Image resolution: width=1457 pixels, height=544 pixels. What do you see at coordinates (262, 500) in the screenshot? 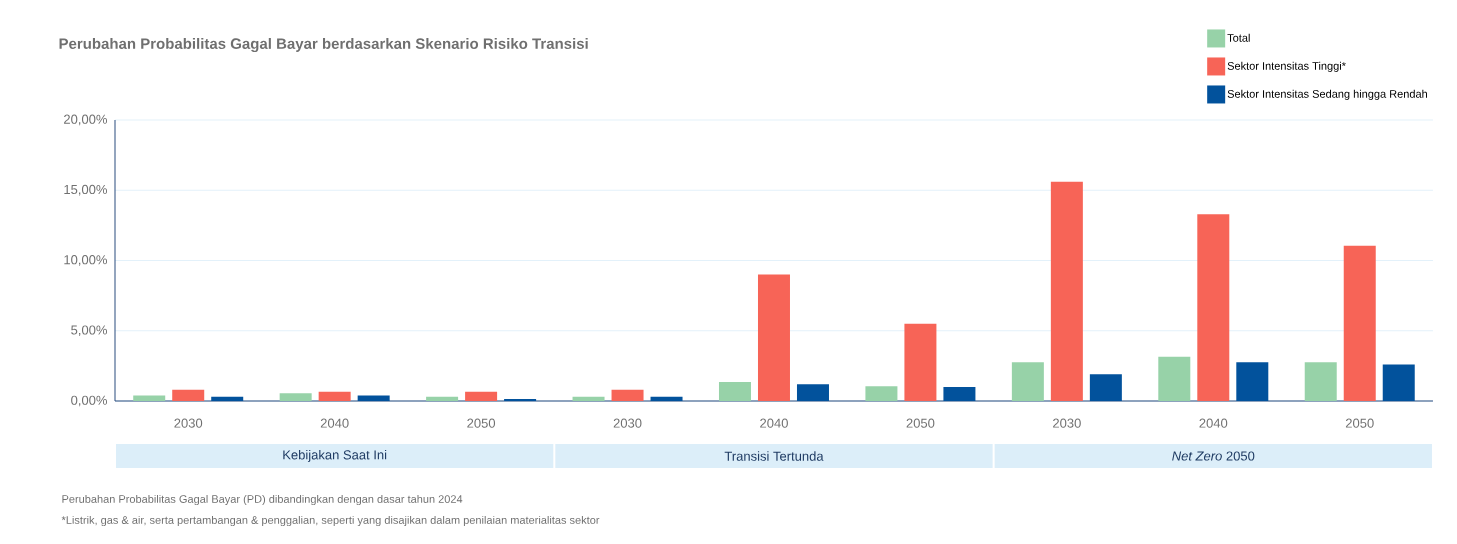
I see `text: Perubahan Probabilitas Gagal Bayar (PD) dibandingkan dengan dasar tahun 2024` at bounding box center [262, 500].